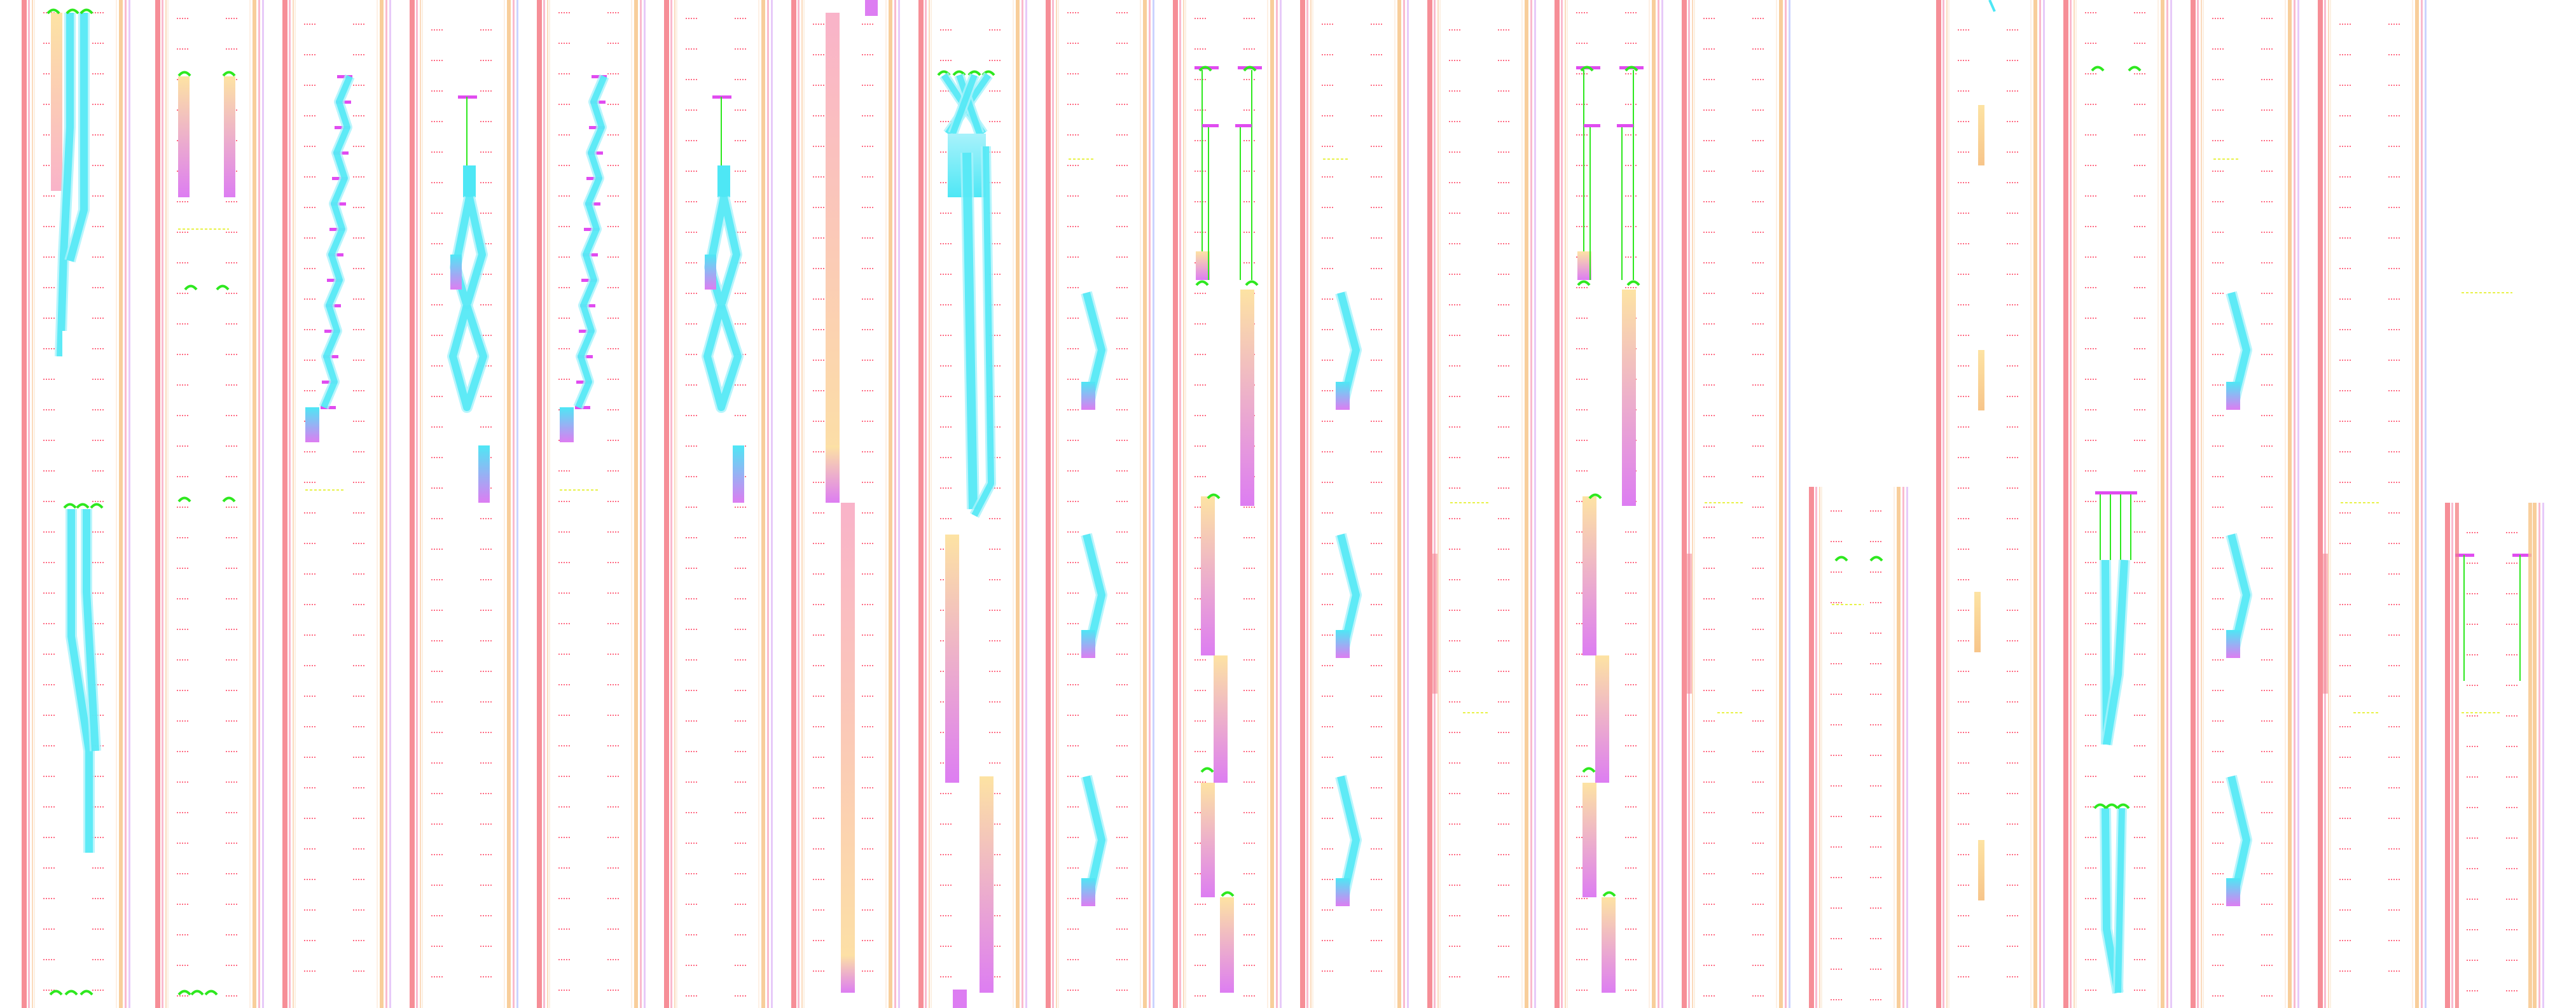 The width and height of the screenshot is (2576, 1008). What do you see at coordinates (845, 504) in the screenshot?
I see `panel-p7` at bounding box center [845, 504].